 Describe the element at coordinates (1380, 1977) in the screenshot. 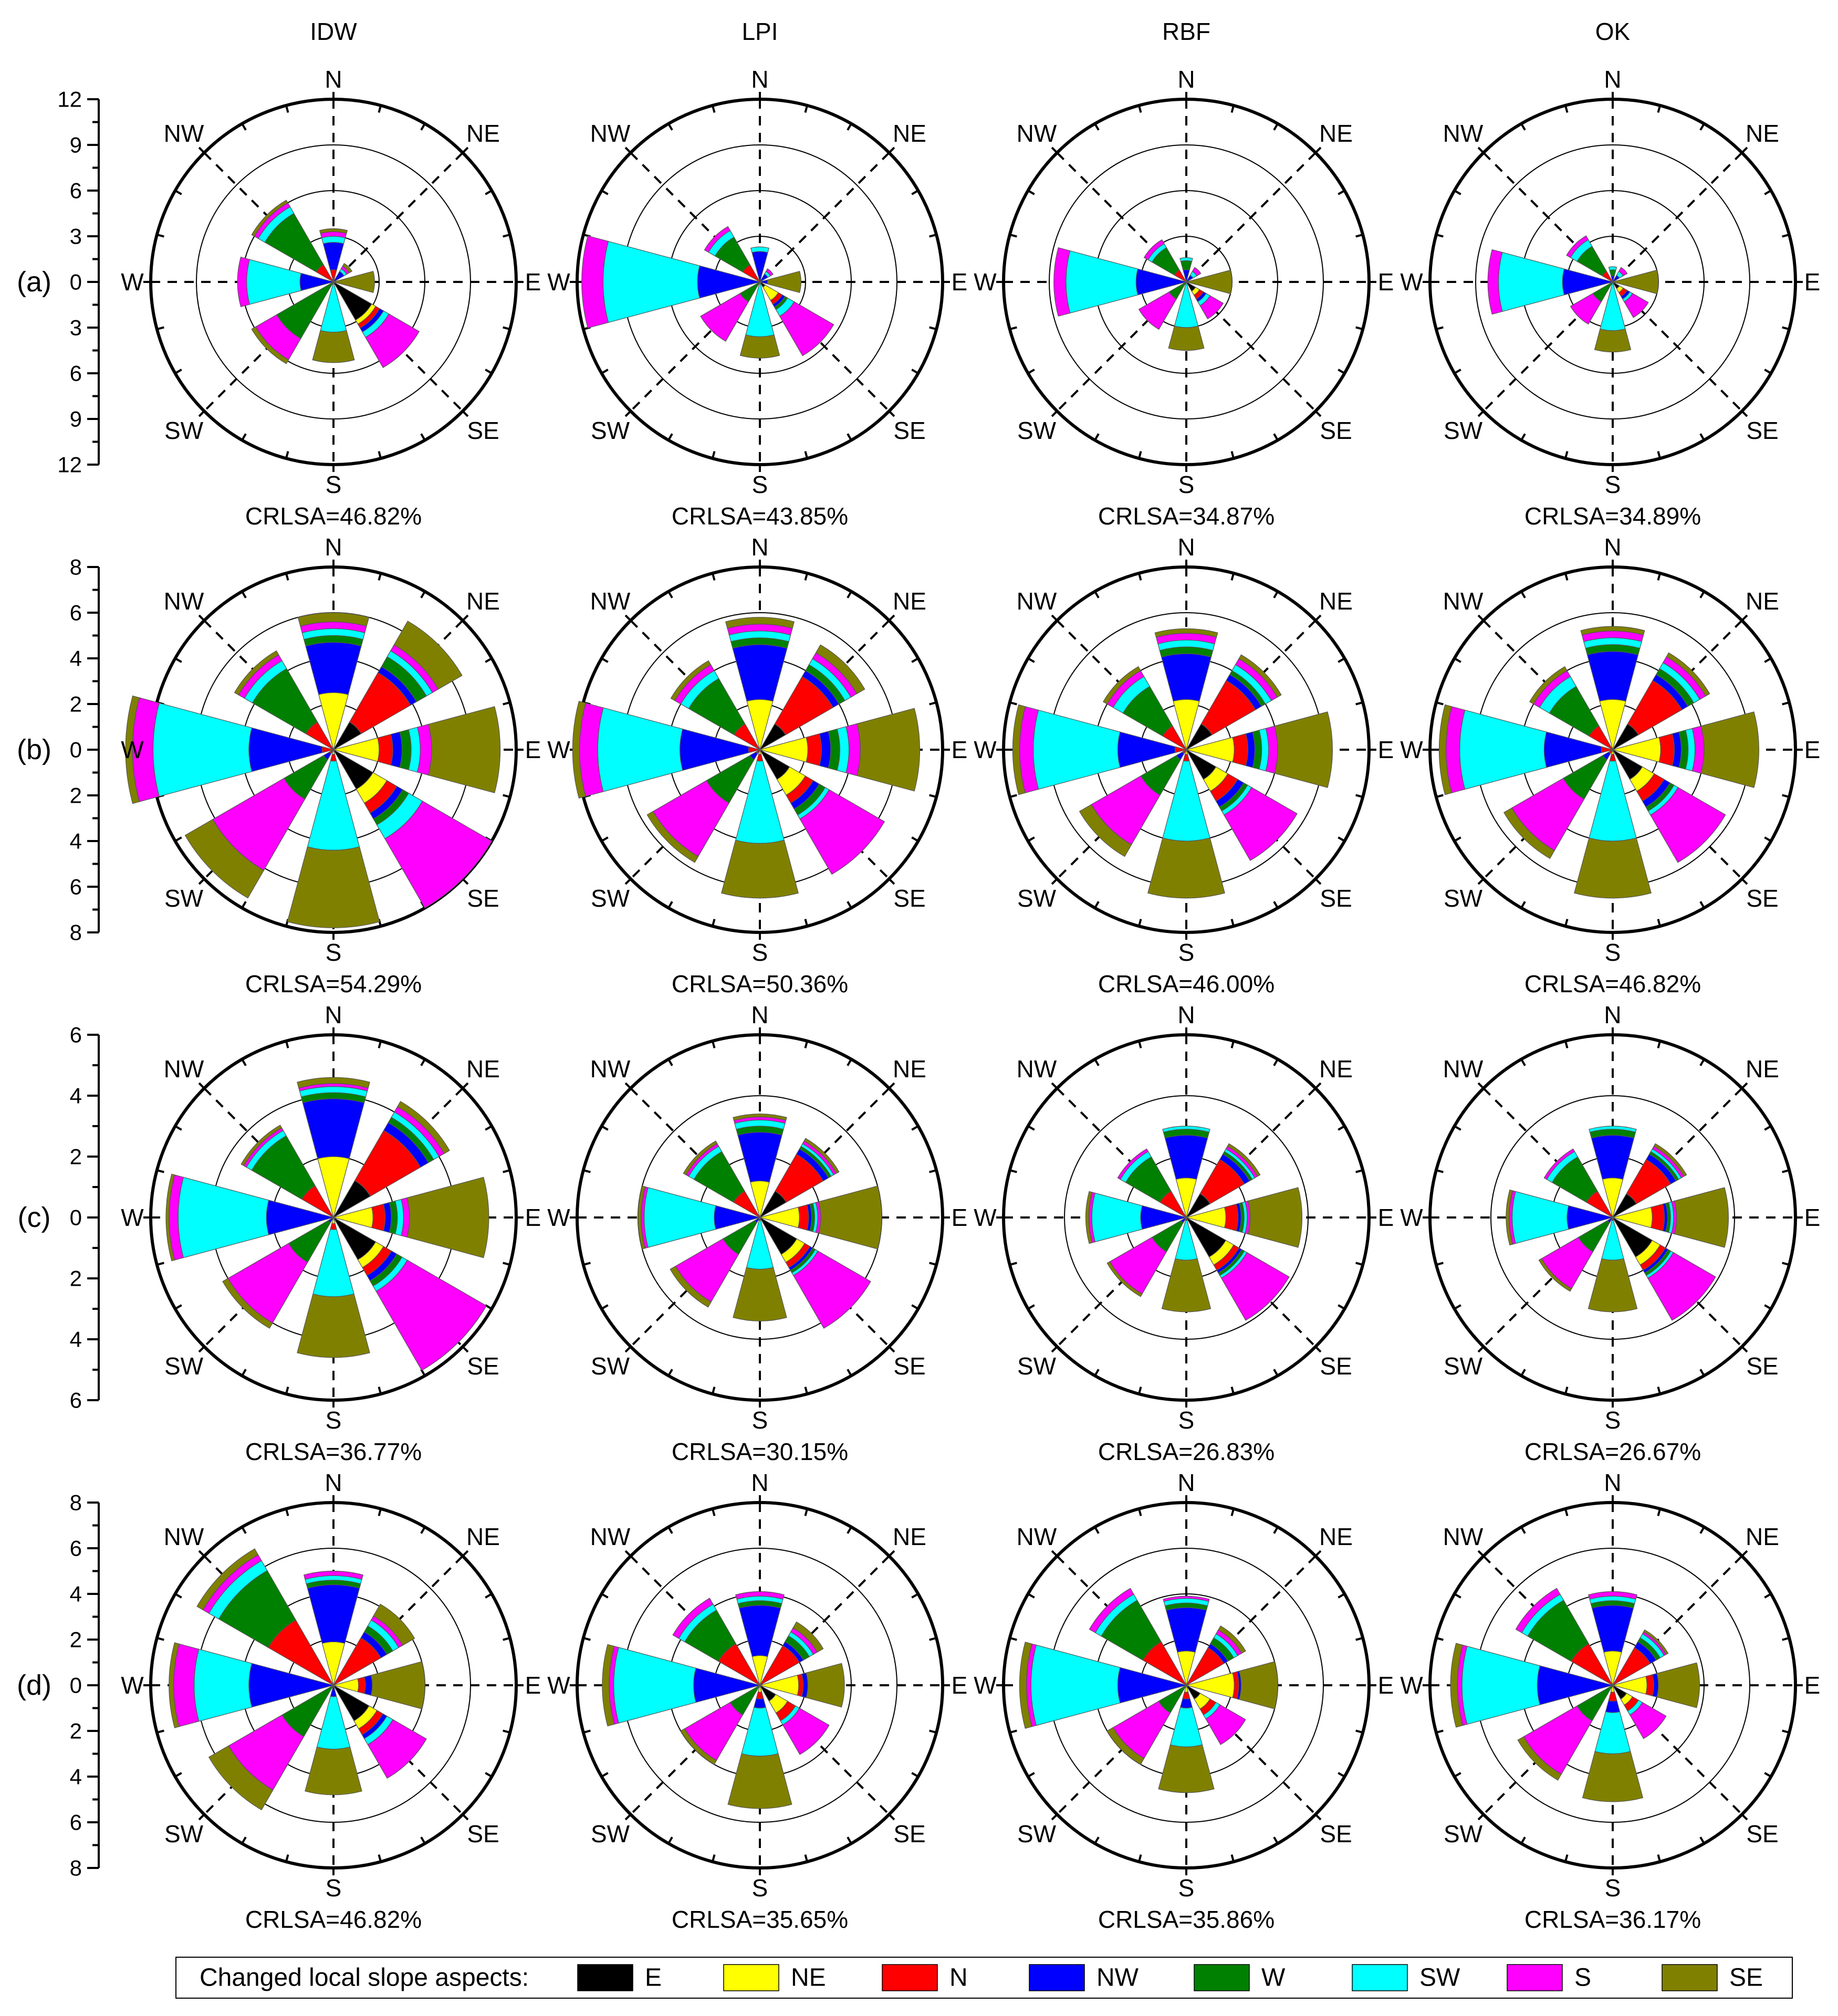

I see `legend-swatch-sw` at that location.